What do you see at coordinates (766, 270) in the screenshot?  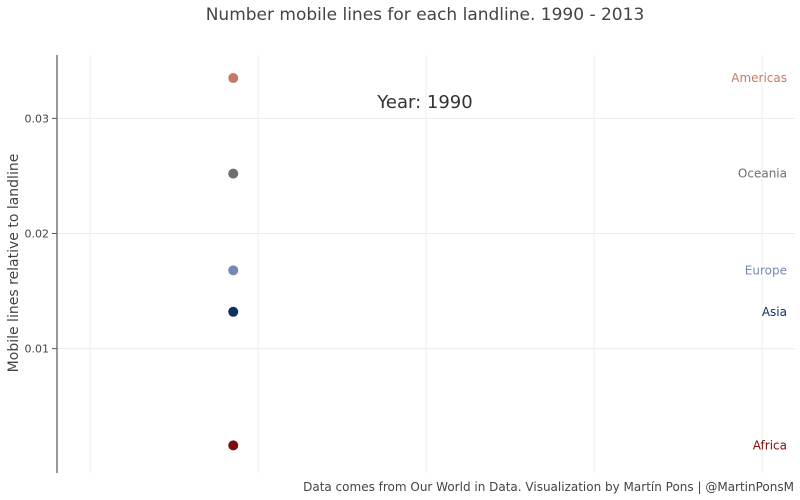 I see `series-label-europe: Europe` at bounding box center [766, 270].